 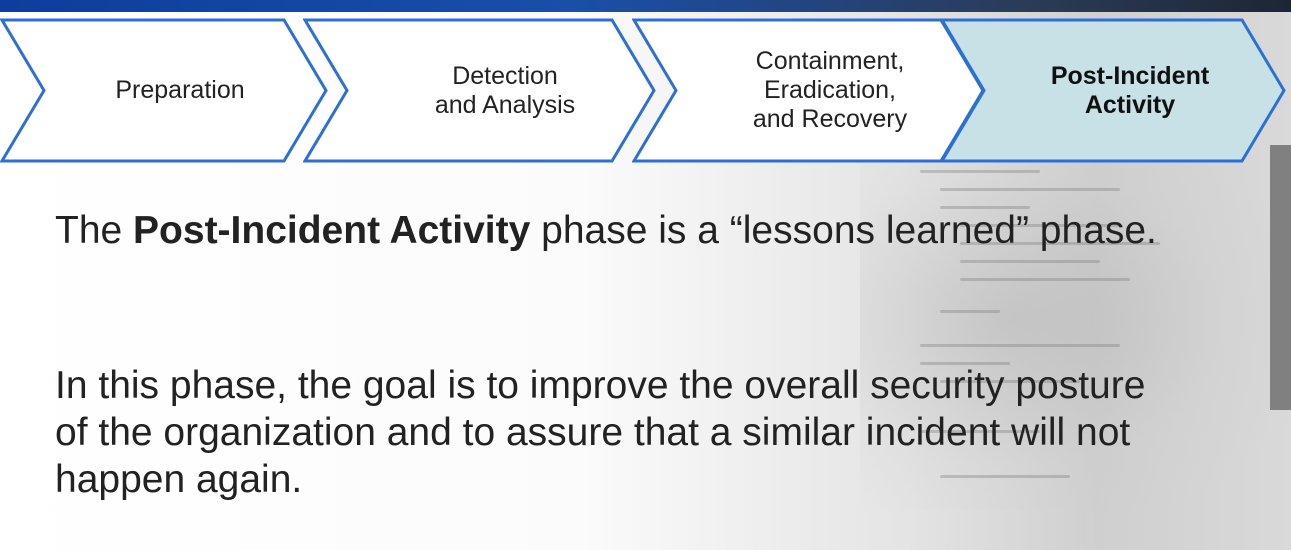 I want to click on side-panel-tab, so click(x=1280, y=277).